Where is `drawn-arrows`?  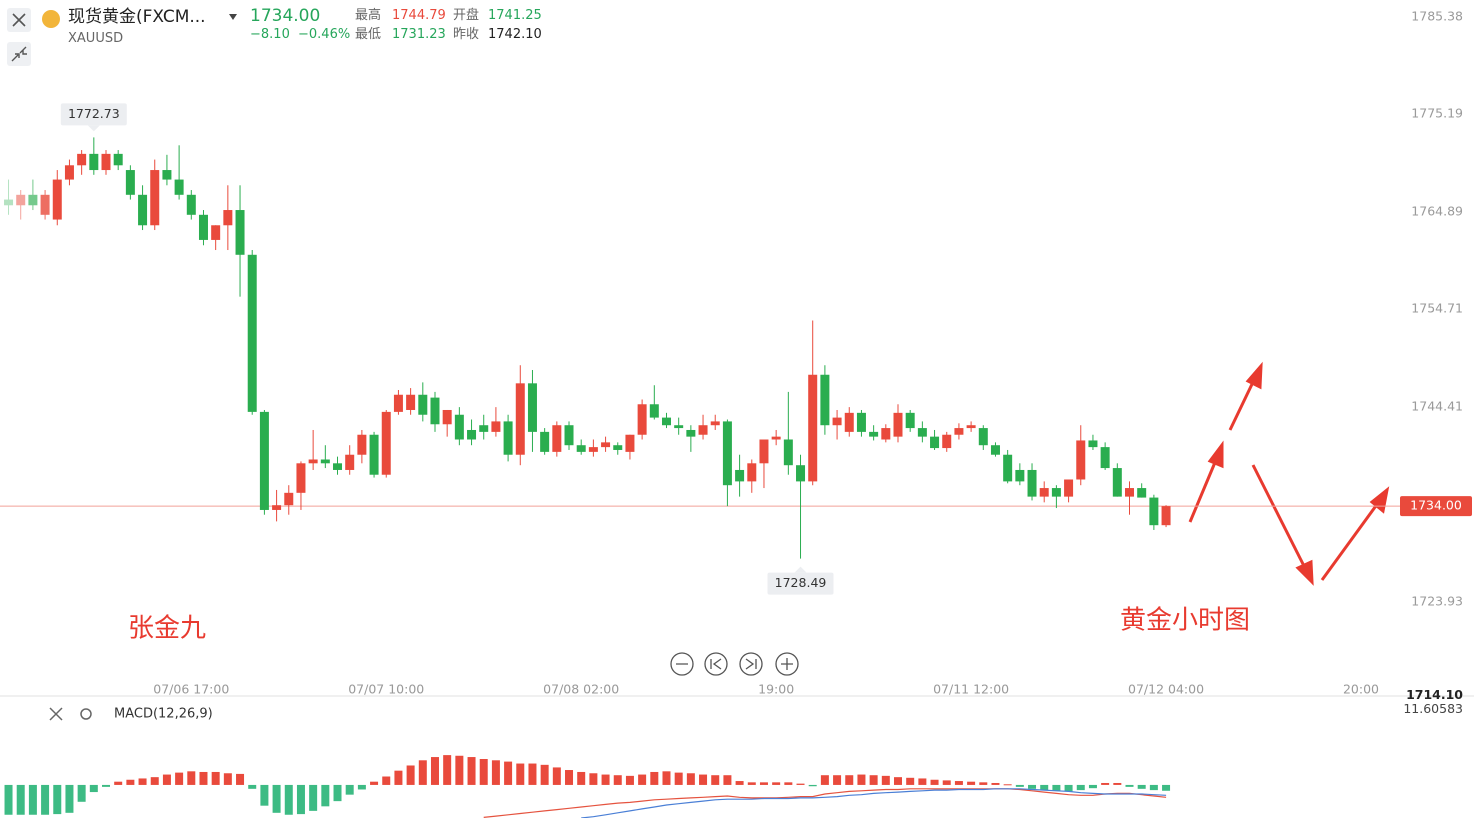 drawn-arrows is located at coordinates (1289, 473).